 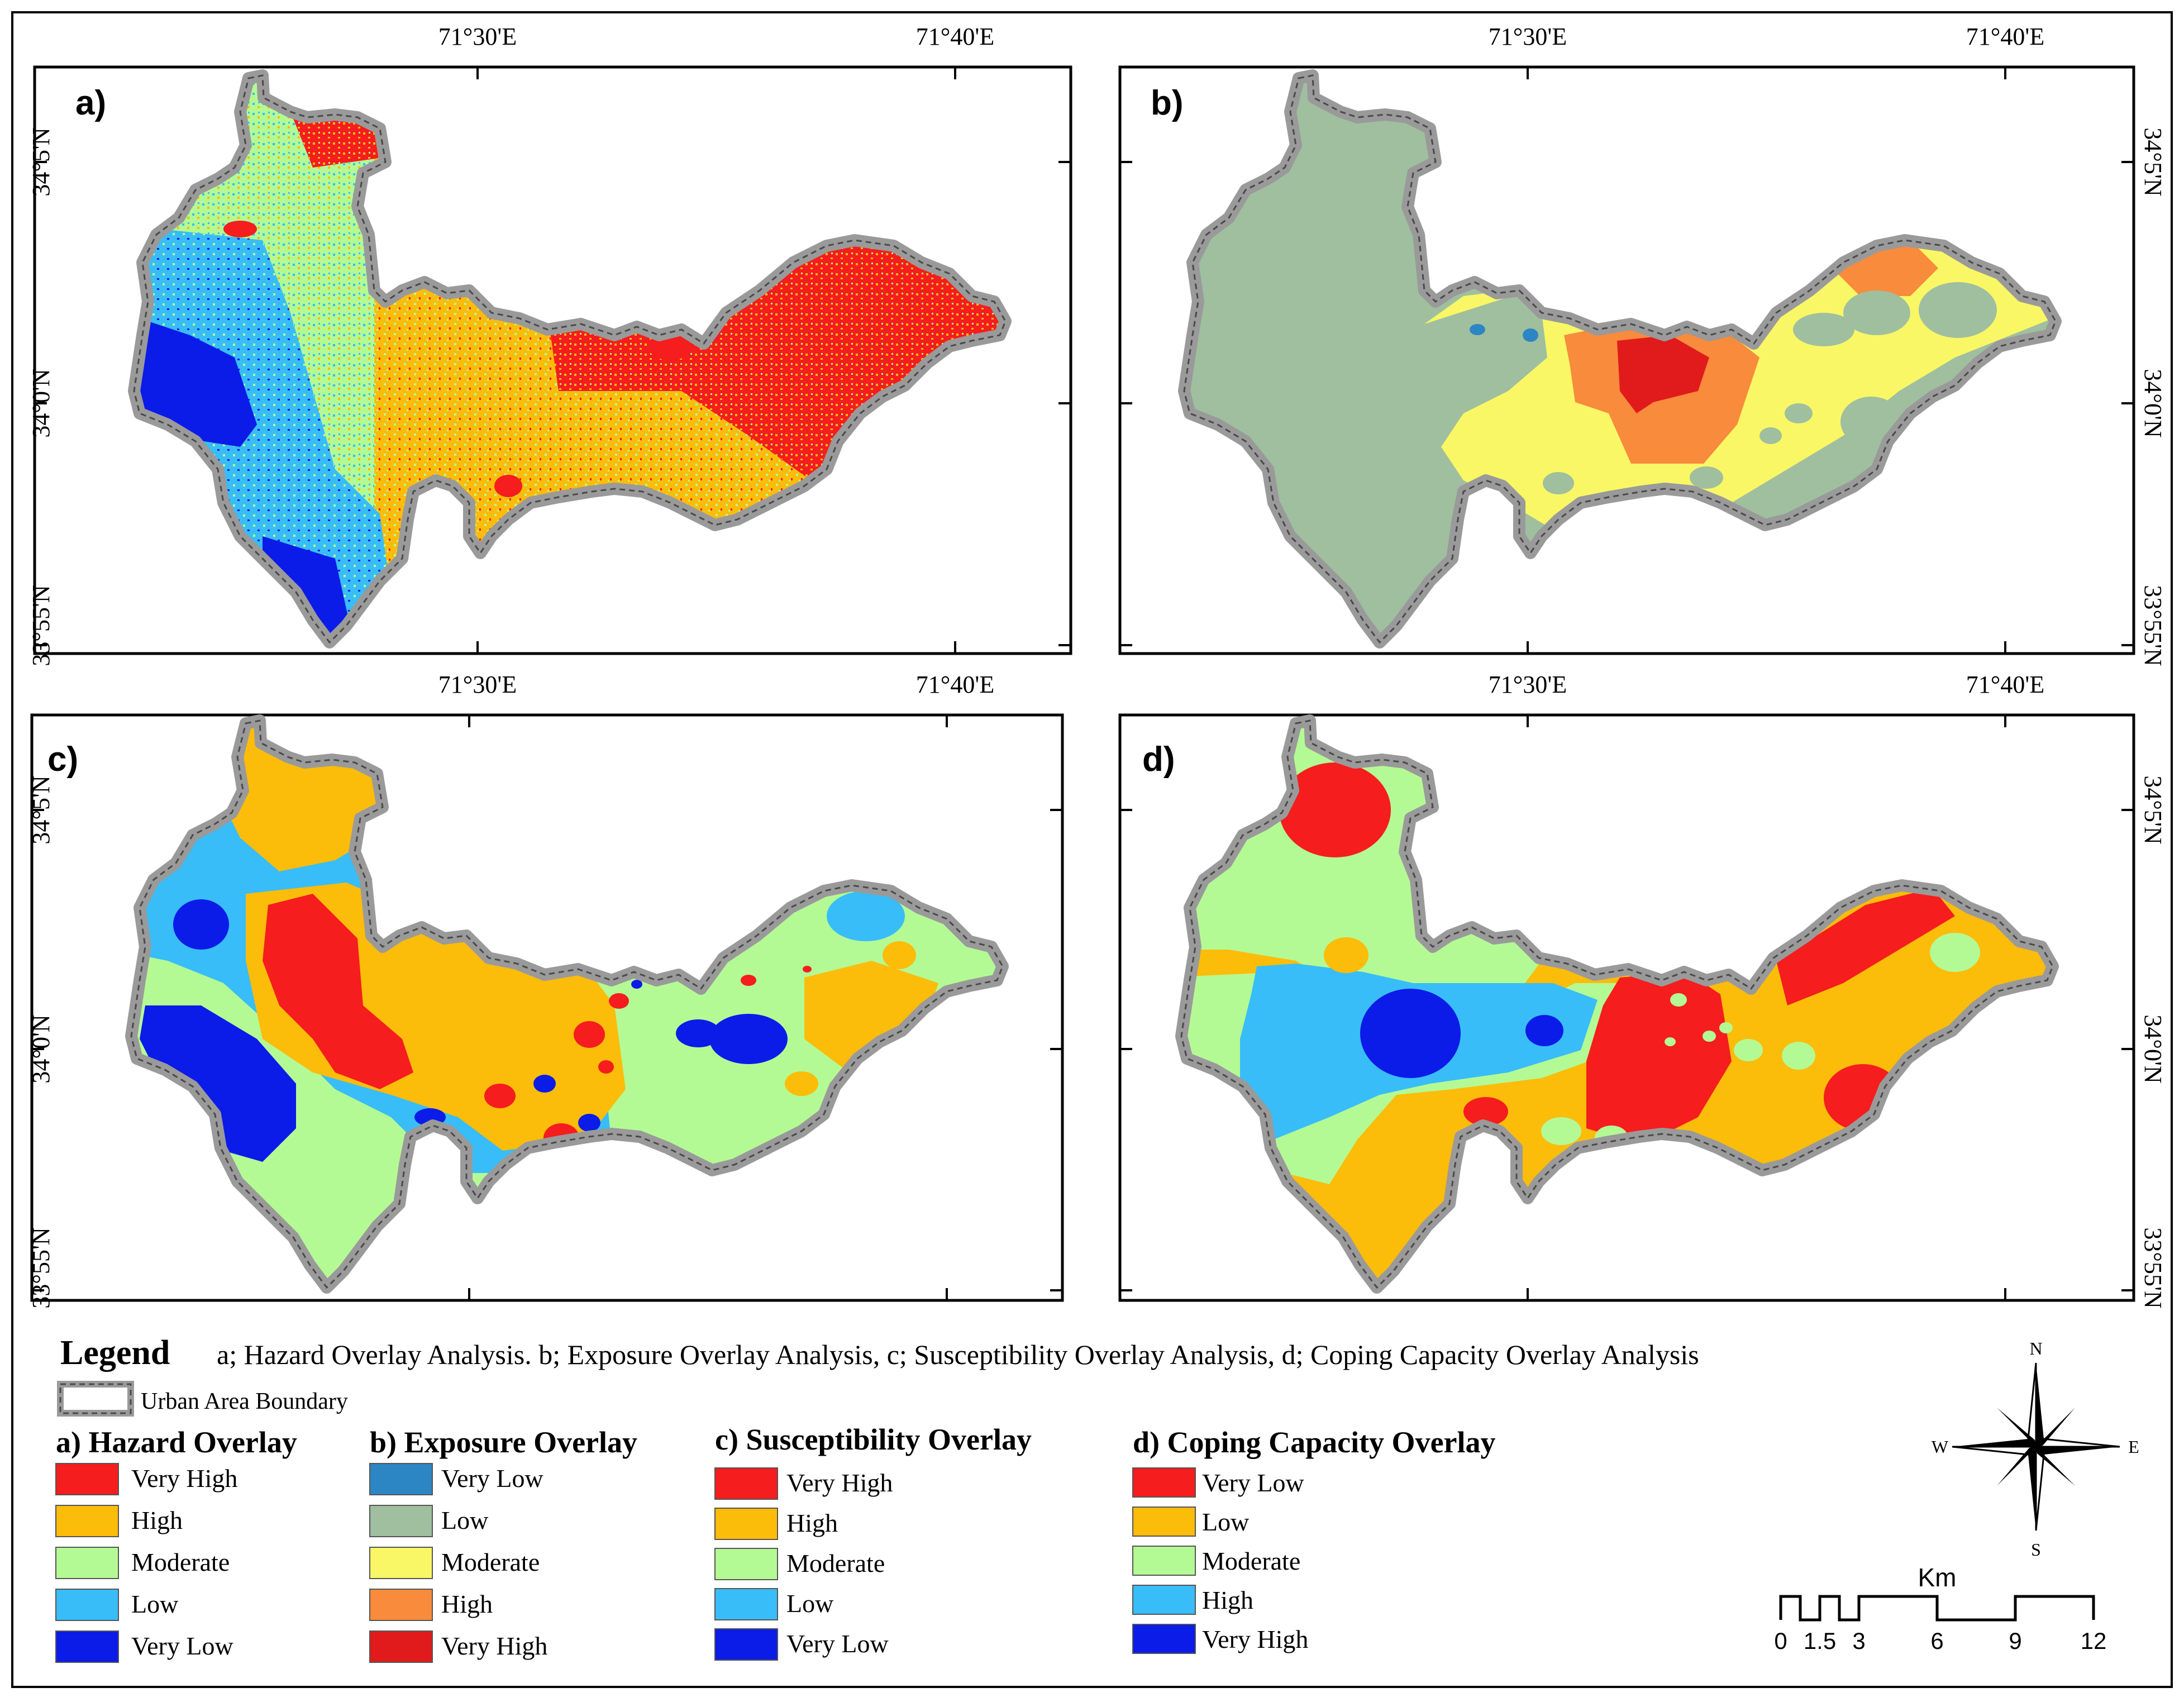 What do you see at coordinates (401, 1647) in the screenshot?
I see `legend-b-swatch-very-high` at bounding box center [401, 1647].